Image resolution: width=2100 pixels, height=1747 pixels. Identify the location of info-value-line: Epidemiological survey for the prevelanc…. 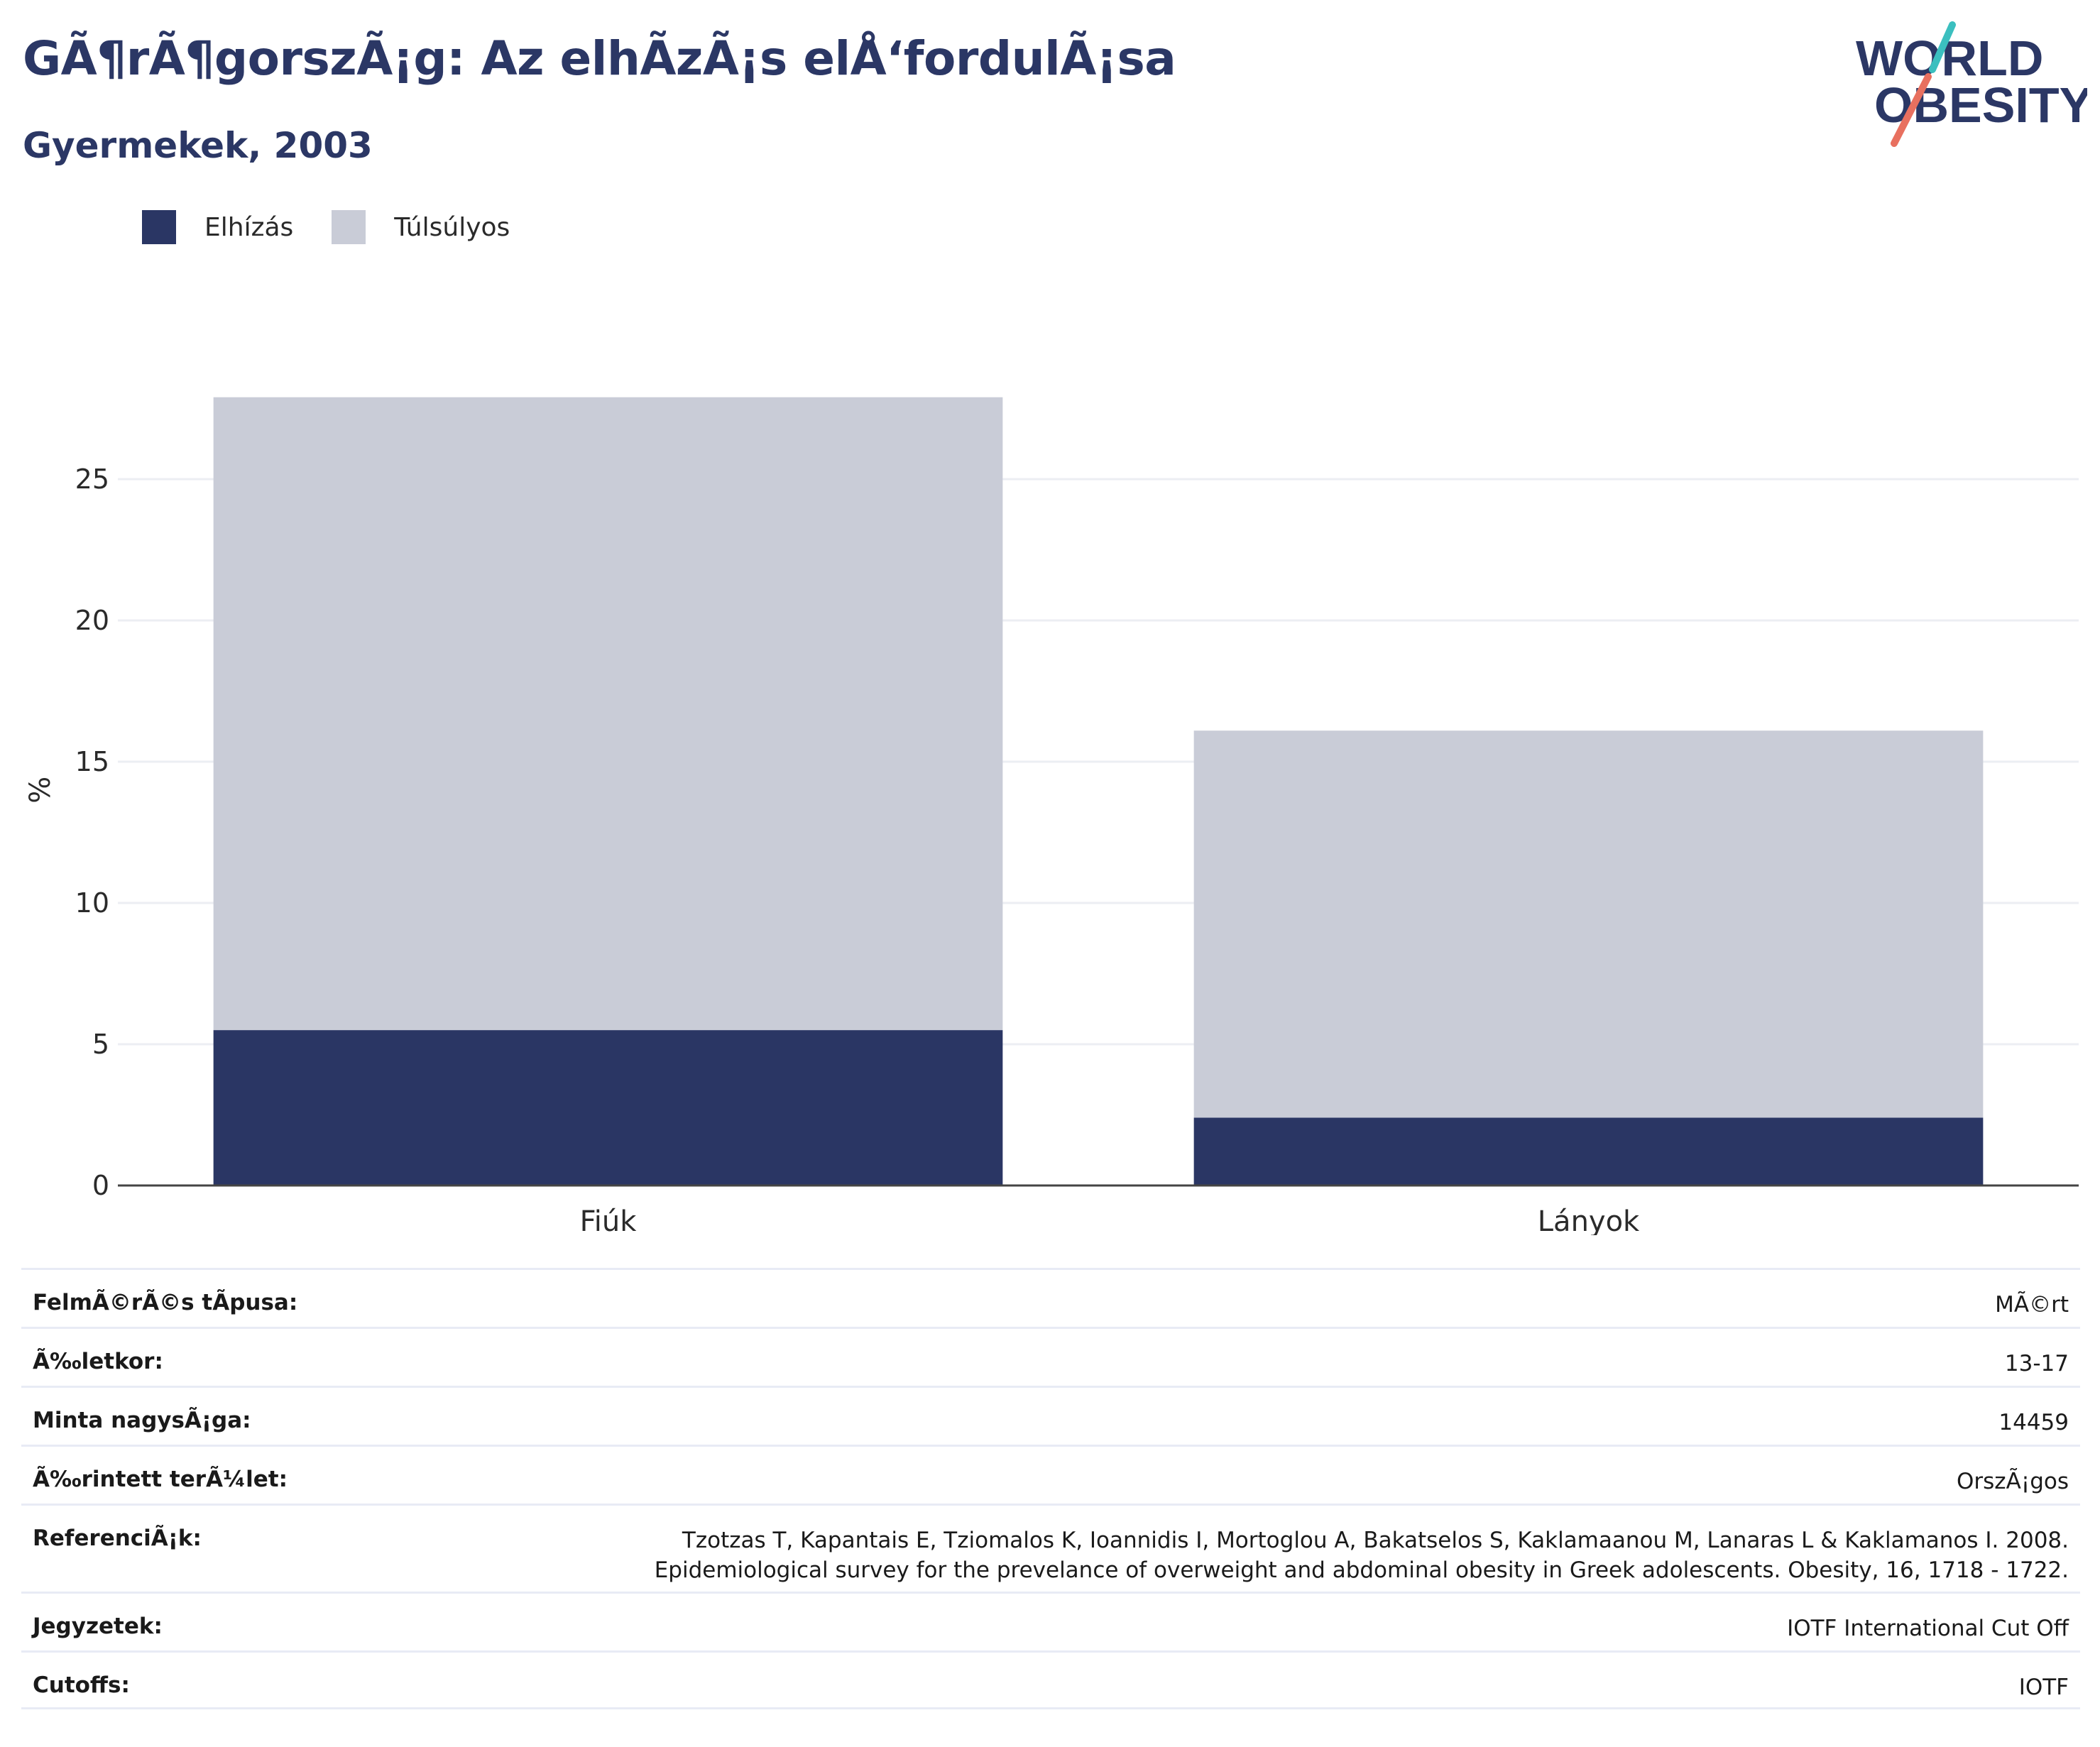
(1361, 1570).